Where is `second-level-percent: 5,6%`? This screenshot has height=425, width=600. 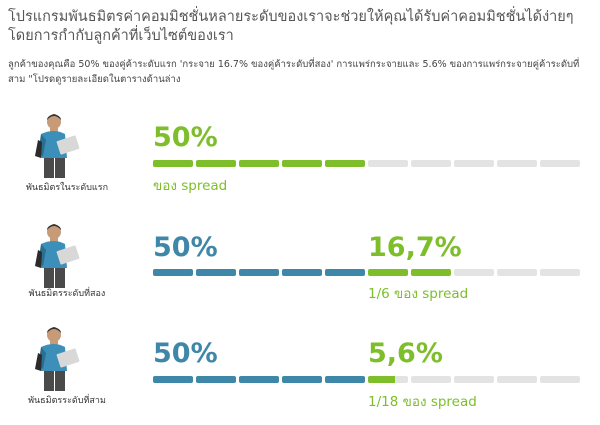 second-level-percent: 5,6% is located at coordinates (405, 353).